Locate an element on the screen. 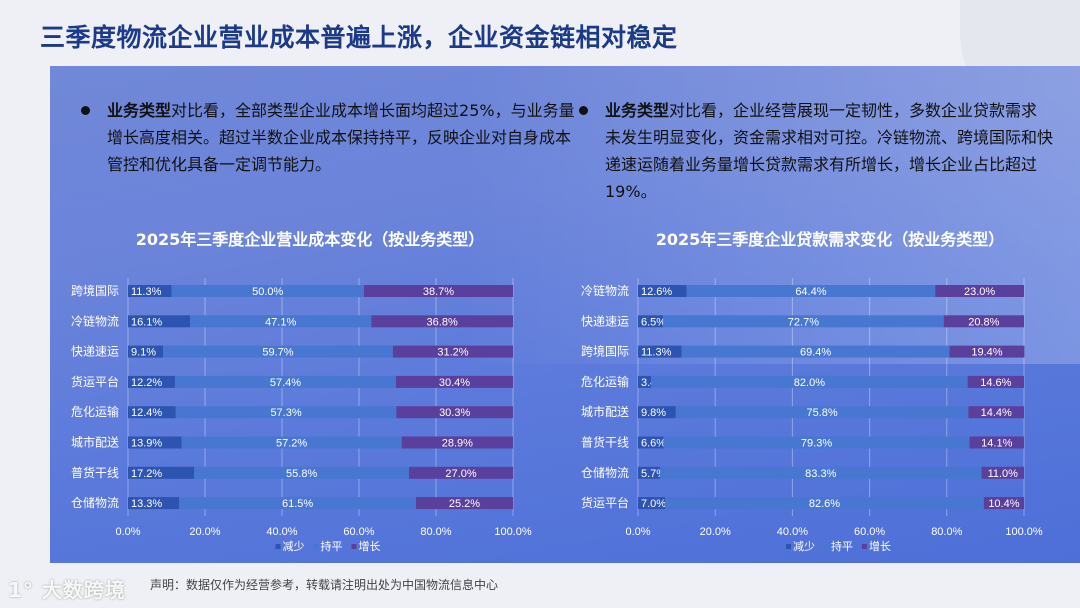  data-label: 59.7% is located at coordinates (277, 353).